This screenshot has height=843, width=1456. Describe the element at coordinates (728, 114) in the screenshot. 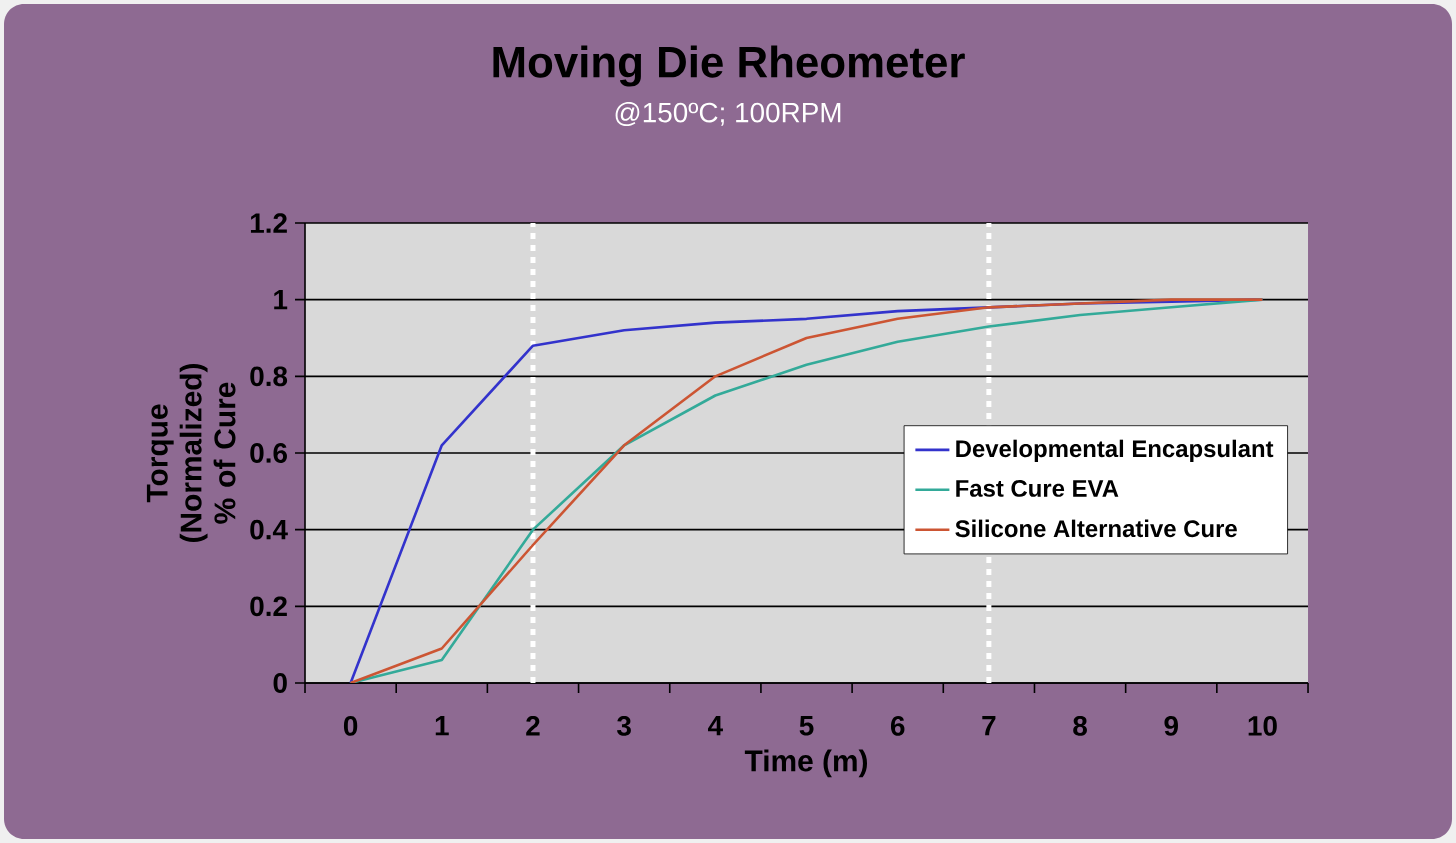

I see `chart-subtitle: @150ºC; 100RPM` at that location.